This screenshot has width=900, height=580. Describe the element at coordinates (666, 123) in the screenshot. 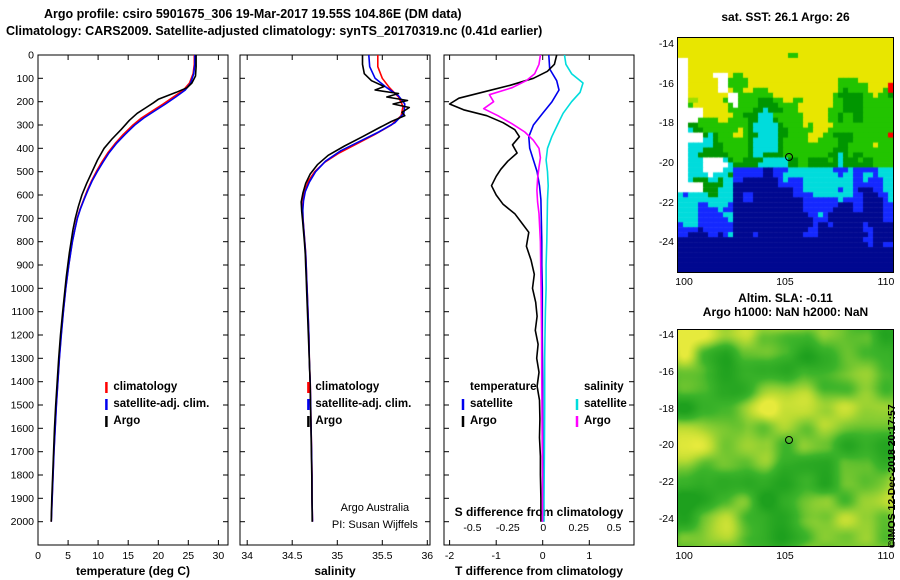

I see `sst_map-lat-tick-label: -18` at that location.